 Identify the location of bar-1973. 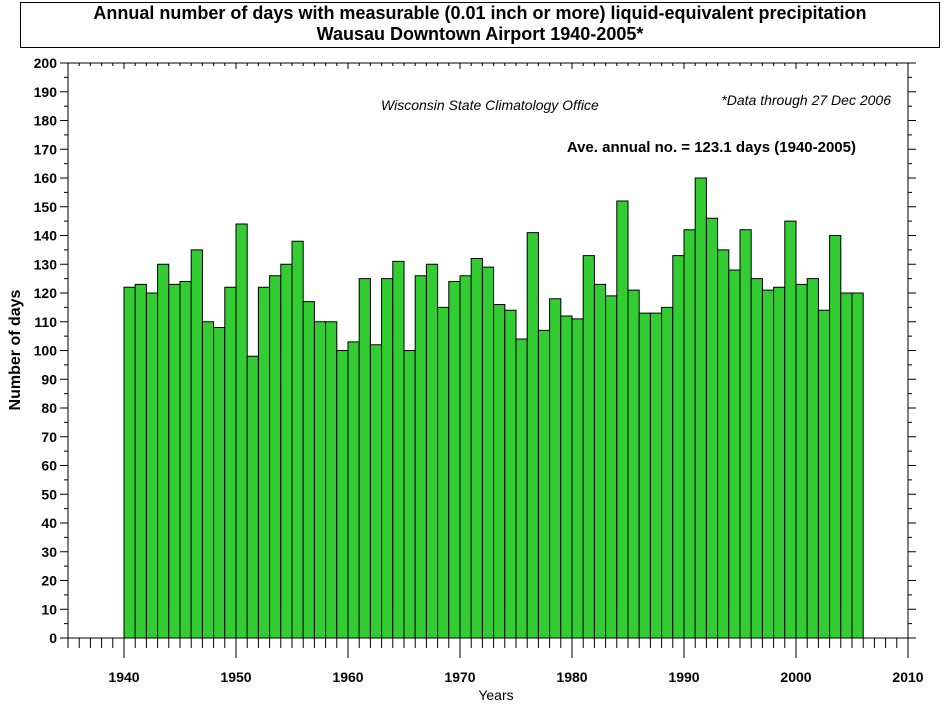
(488, 452).